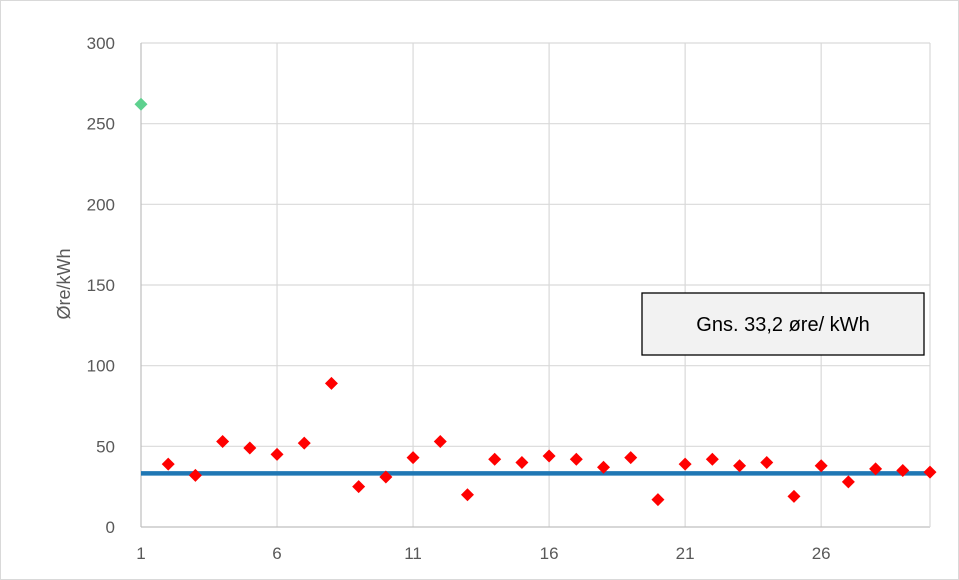 This screenshot has height=580, width=959. I want to click on annotation-text: Gns. 33,2 øre/ kWh, so click(782, 325).